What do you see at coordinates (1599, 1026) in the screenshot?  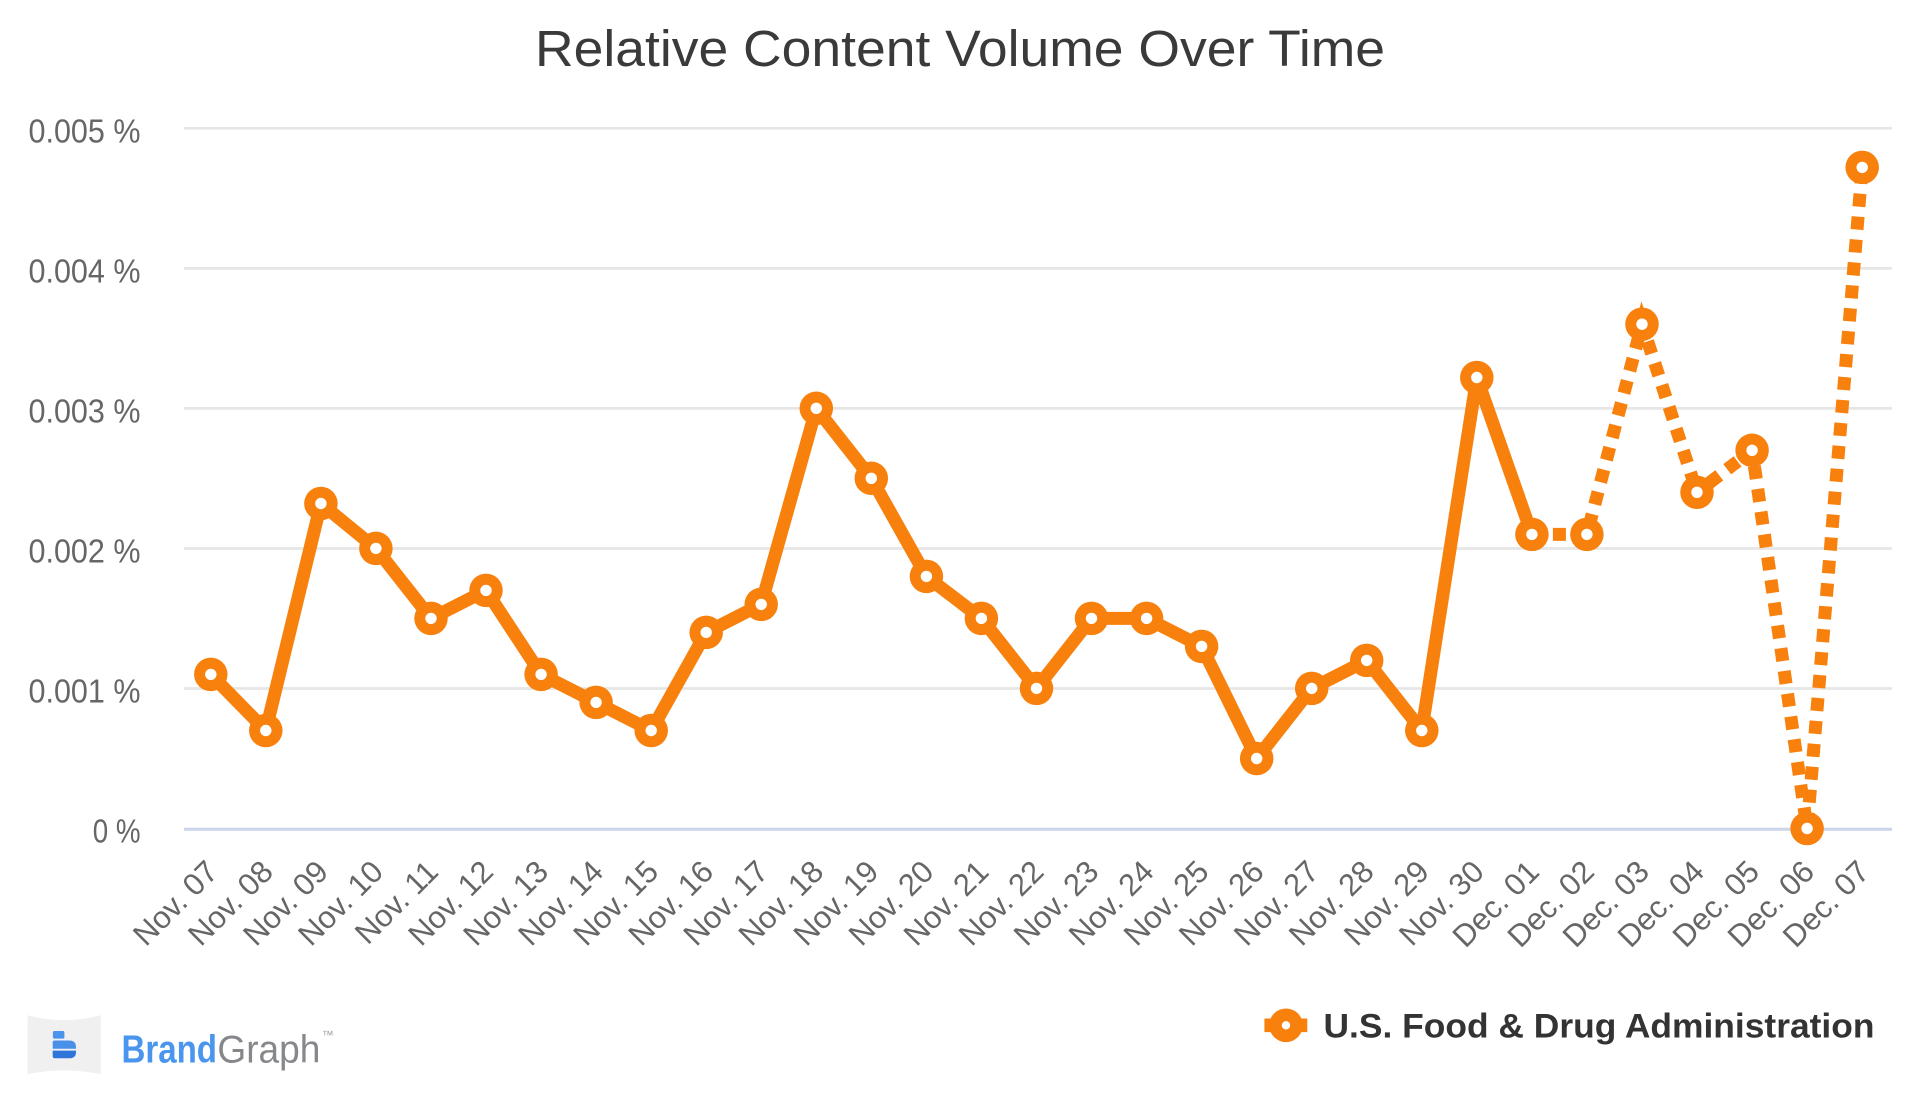 I see `svg-text:U.S. Food & Drug Administratio: U.S. Food & Drug Administration` at bounding box center [1599, 1026].